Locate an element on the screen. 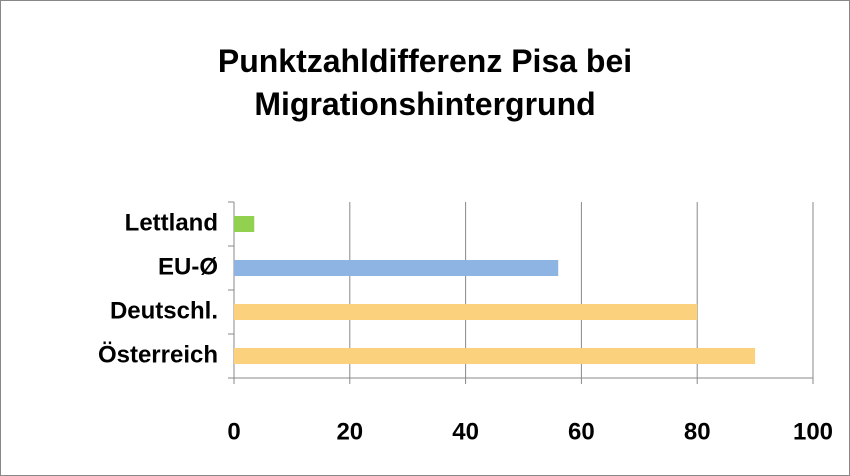 This screenshot has width=850, height=476. y-tick-label: Lettland is located at coordinates (171, 222).